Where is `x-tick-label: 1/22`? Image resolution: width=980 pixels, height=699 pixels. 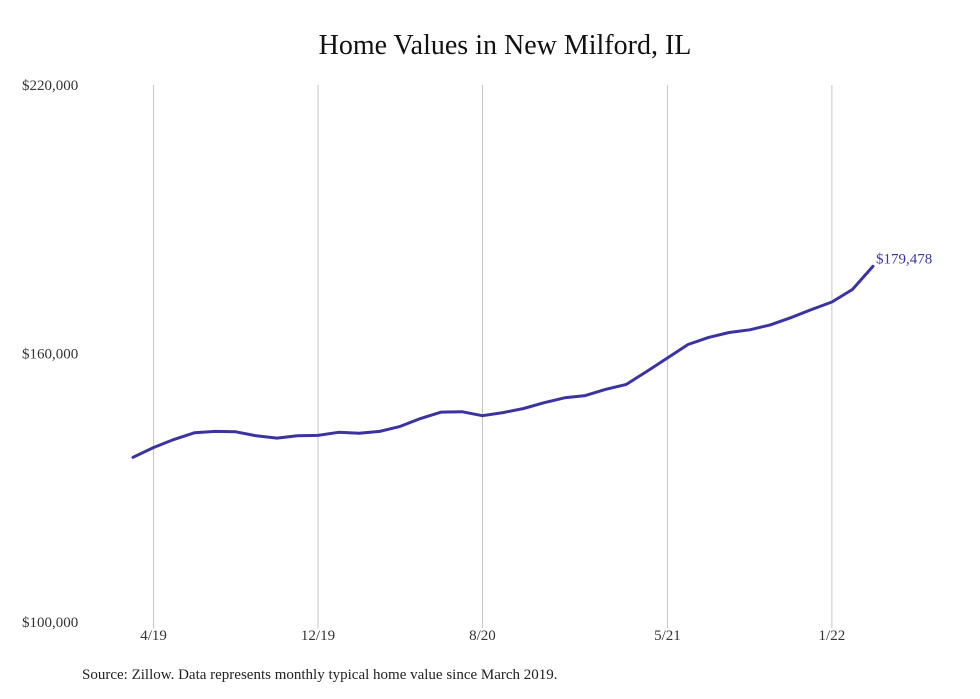 x-tick-label: 1/22 is located at coordinates (832, 636).